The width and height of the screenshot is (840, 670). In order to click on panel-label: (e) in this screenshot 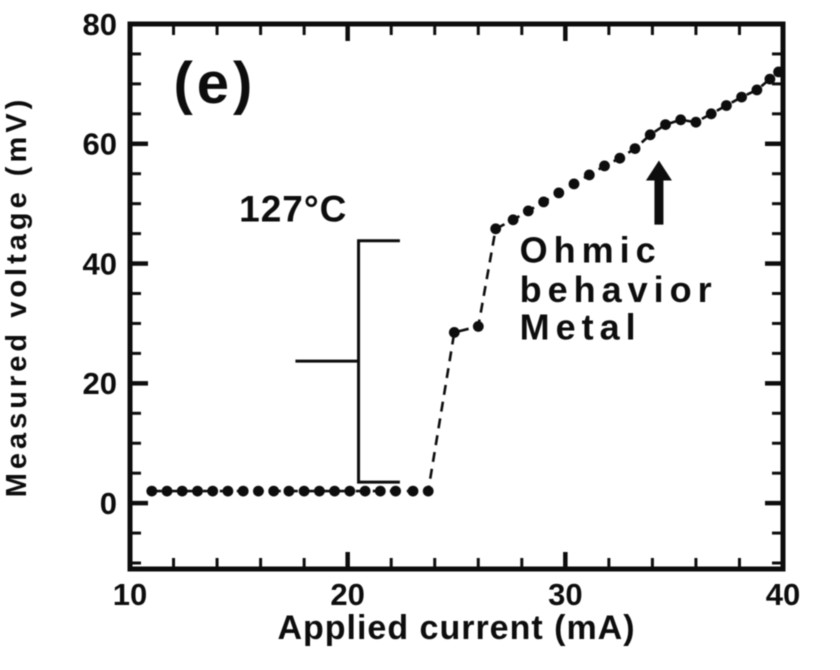, I will do `click(214, 83)`.